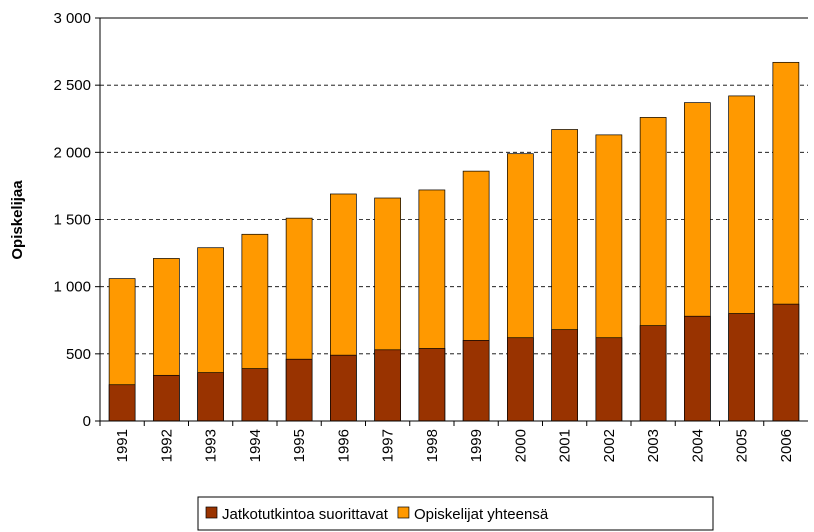 This screenshot has width=814, height=532. I want to click on x-tick-label: 1996, so click(343, 445).